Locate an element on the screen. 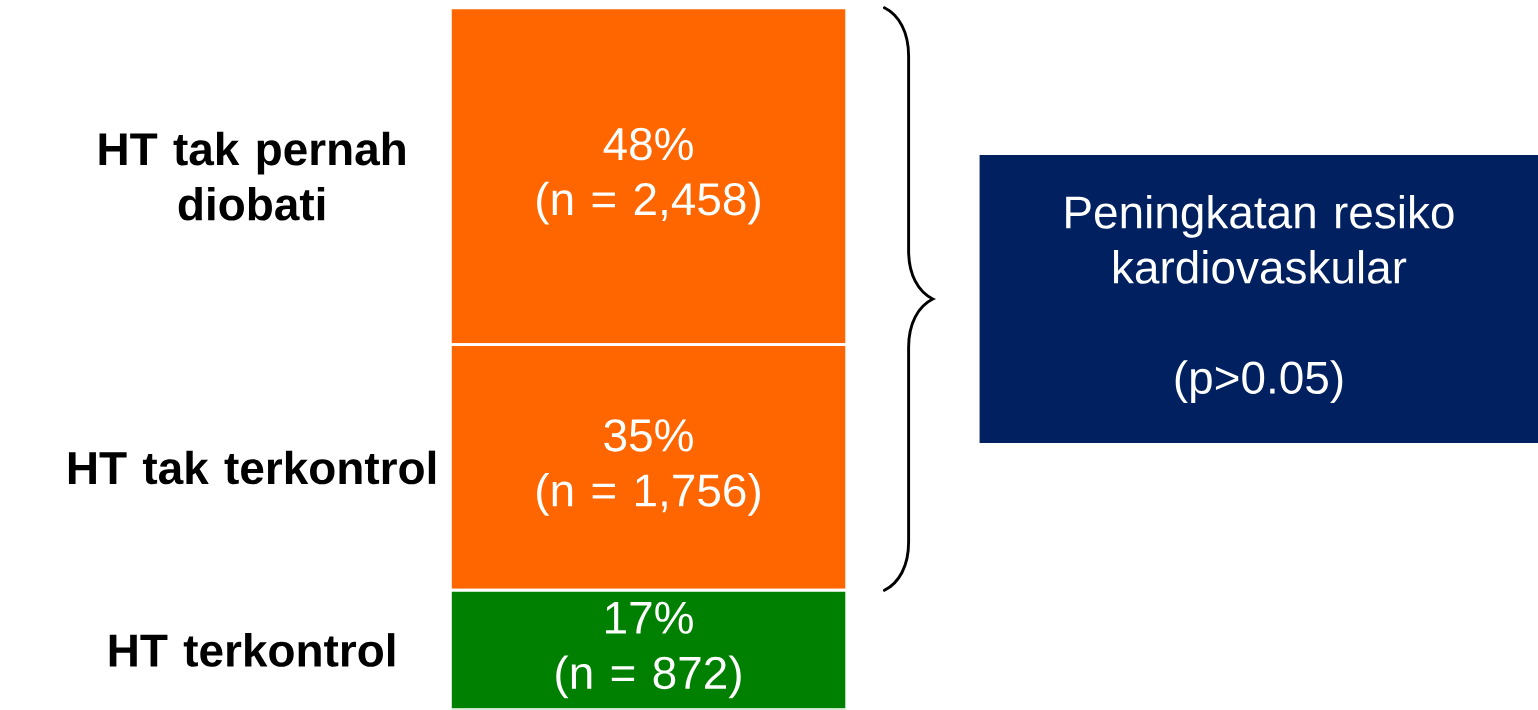  text: (p>0.05) is located at coordinates (1259, 382).